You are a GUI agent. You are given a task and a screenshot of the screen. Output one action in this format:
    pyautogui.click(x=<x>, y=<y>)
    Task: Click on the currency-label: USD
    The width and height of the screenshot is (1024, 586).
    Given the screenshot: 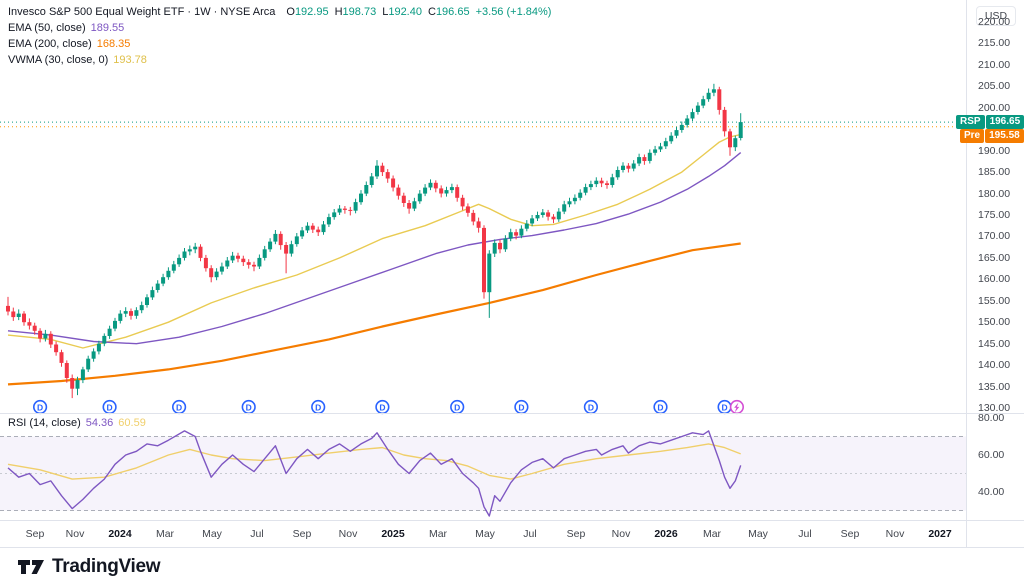 What is the action you would take?
    pyautogui.click(x=996, y=16)
    